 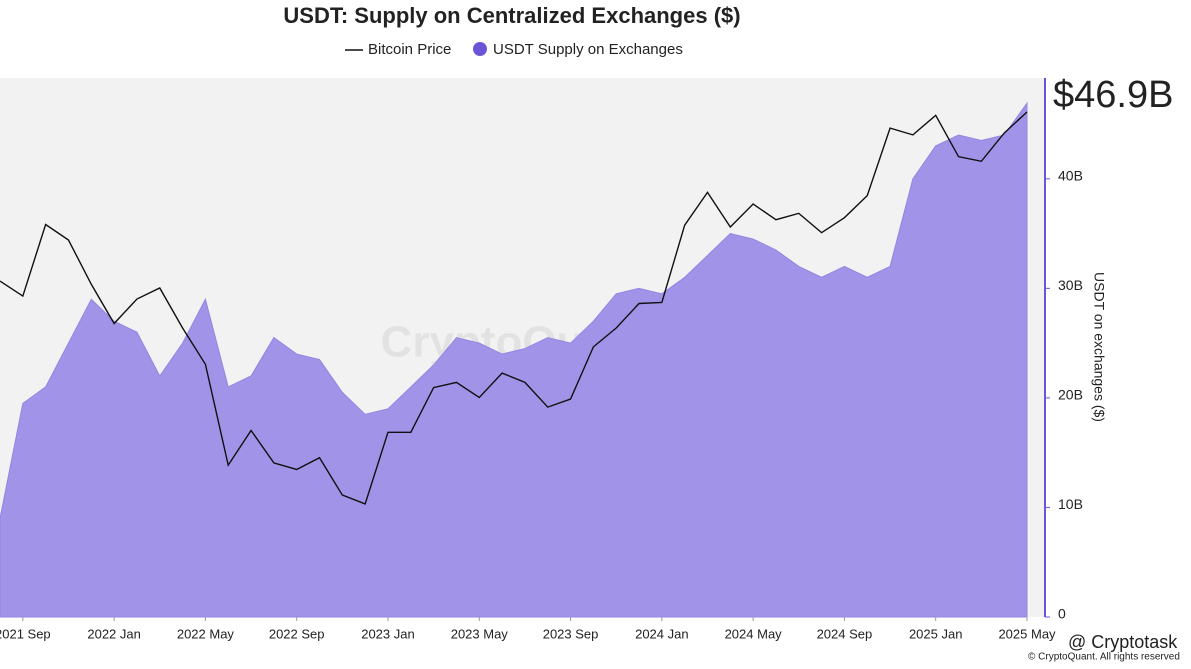 I want to click on x-tick-label: 2024 Sep, so click(x=845, y=633).